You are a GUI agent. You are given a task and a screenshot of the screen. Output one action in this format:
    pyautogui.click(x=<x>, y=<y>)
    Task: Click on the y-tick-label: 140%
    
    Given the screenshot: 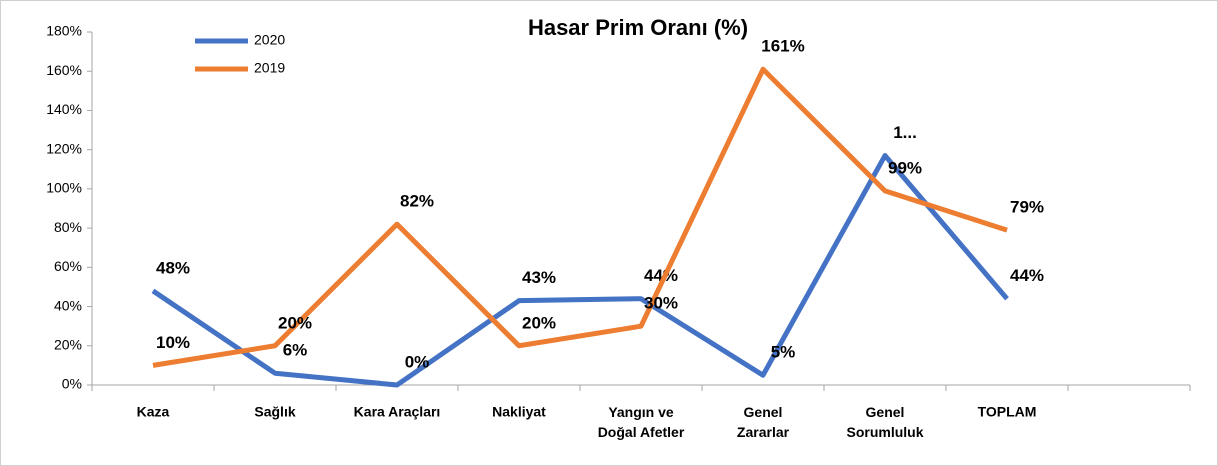 What is the action you would take?
    pyautogui.click(x=64, y=109)
    